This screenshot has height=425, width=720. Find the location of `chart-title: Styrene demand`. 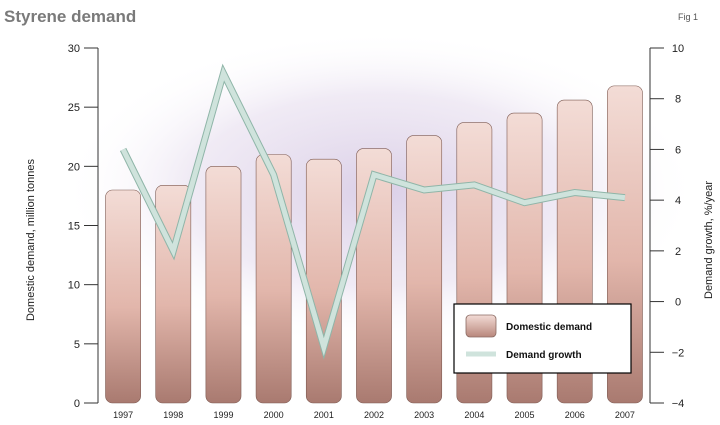

chart-title: Styrene demand is located at coordinates (70, 16).